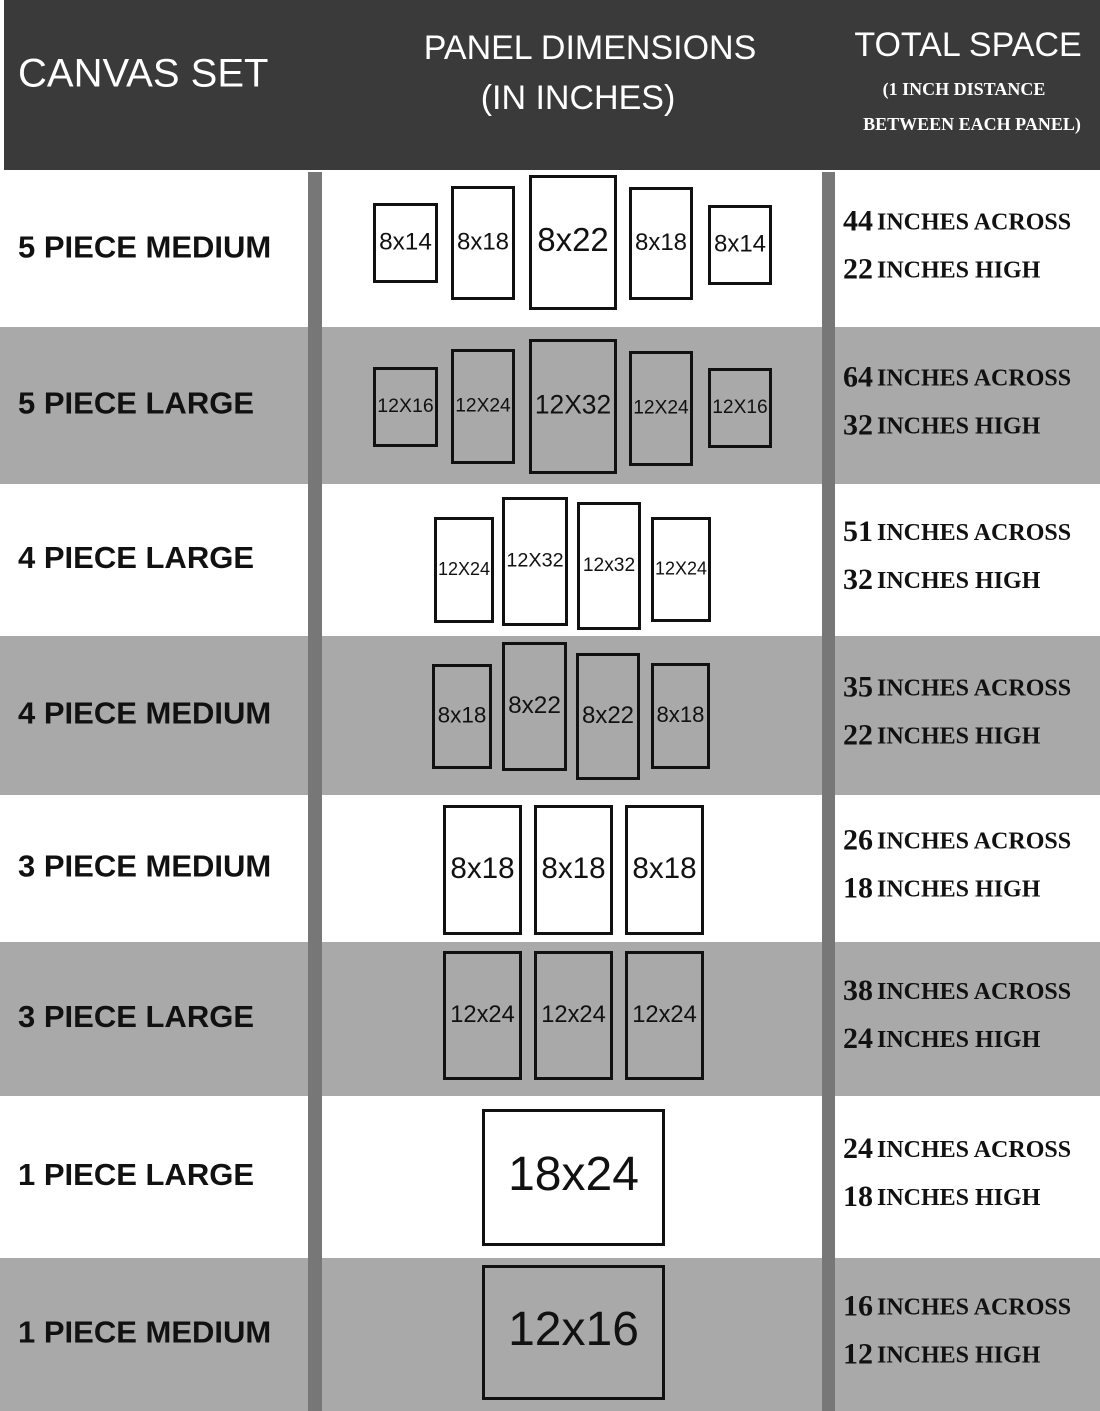 The height and width of the screenshot is (1411, 1100). I want to click on divider, so click(315, 791).